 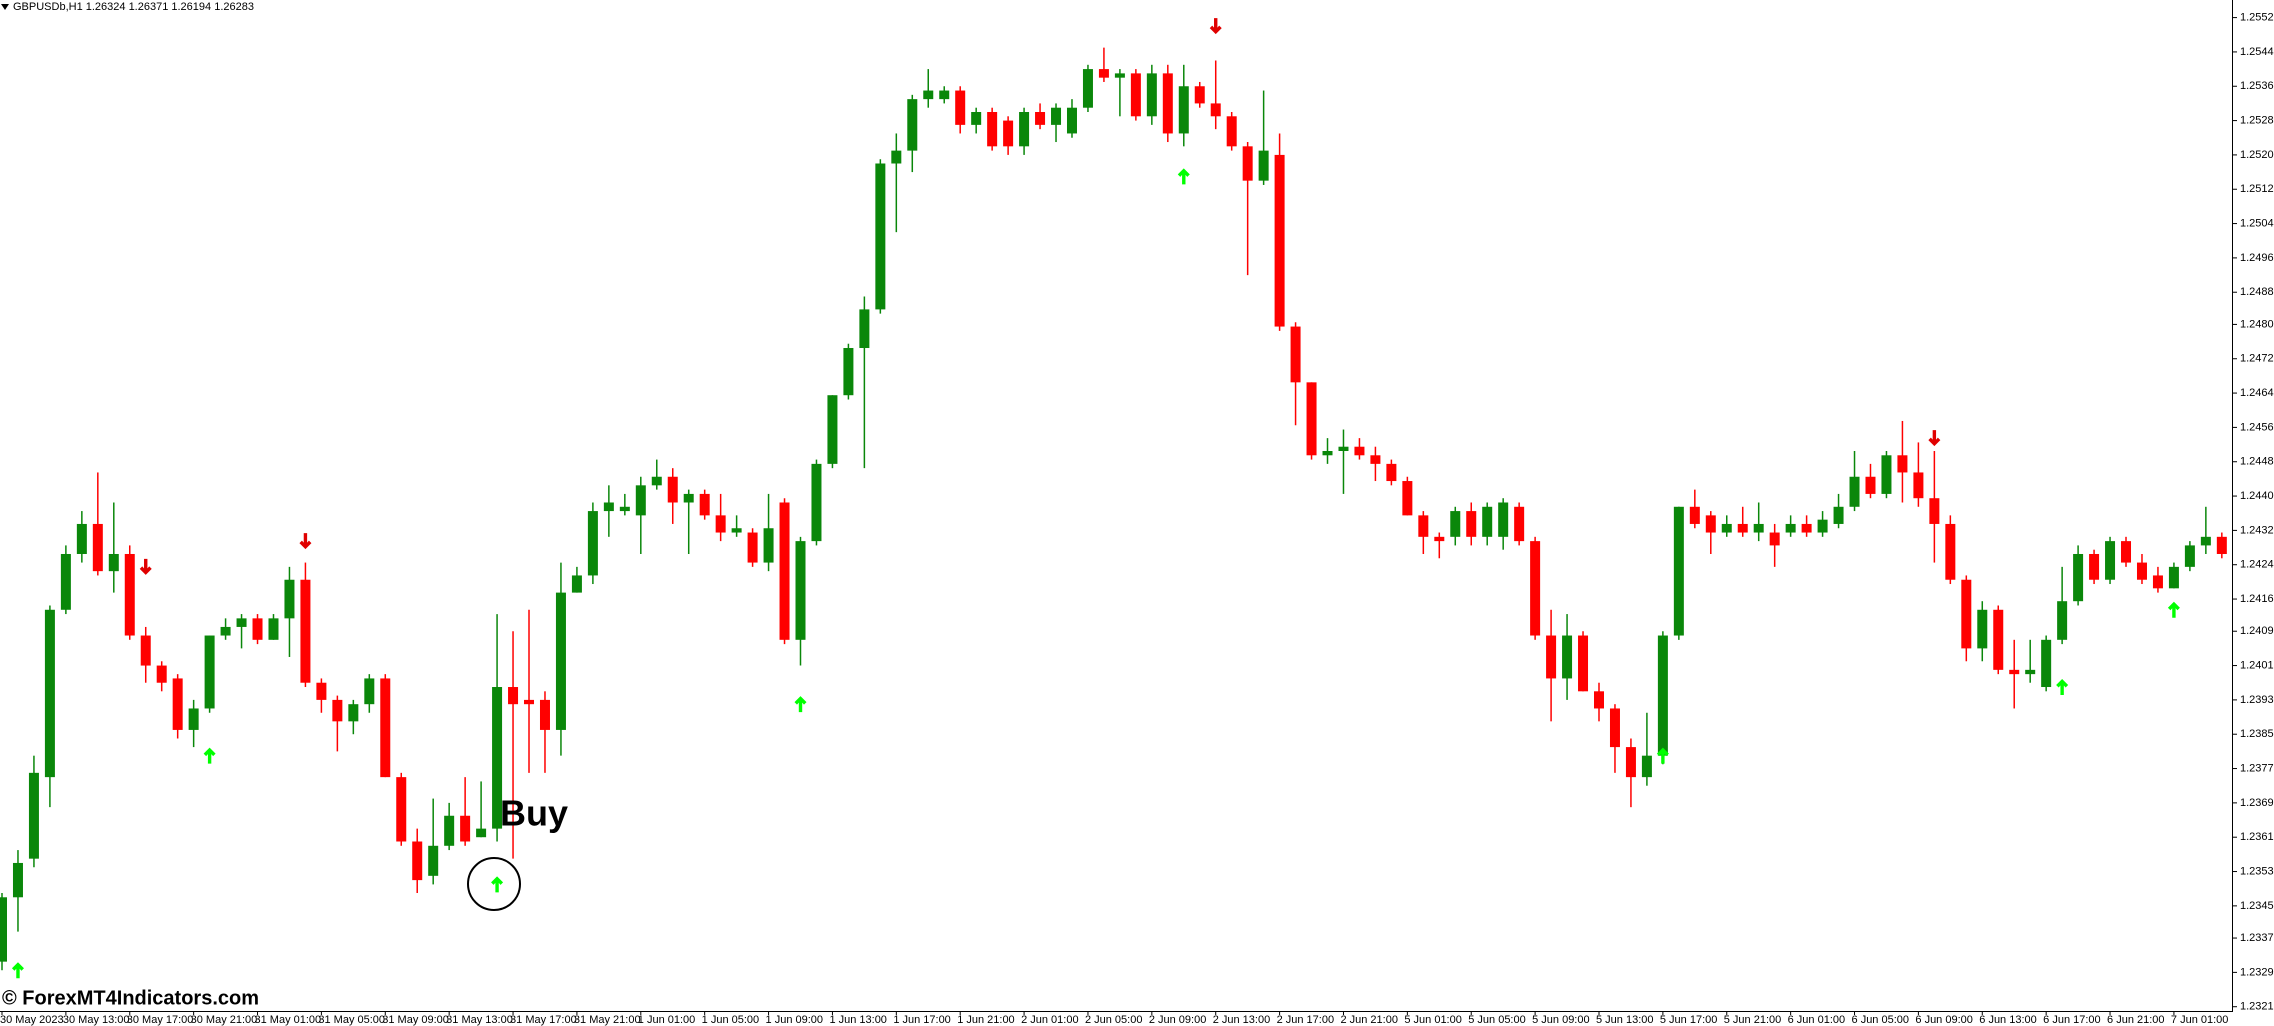 I want to click on signal-circle, so click(x=494, y=884).